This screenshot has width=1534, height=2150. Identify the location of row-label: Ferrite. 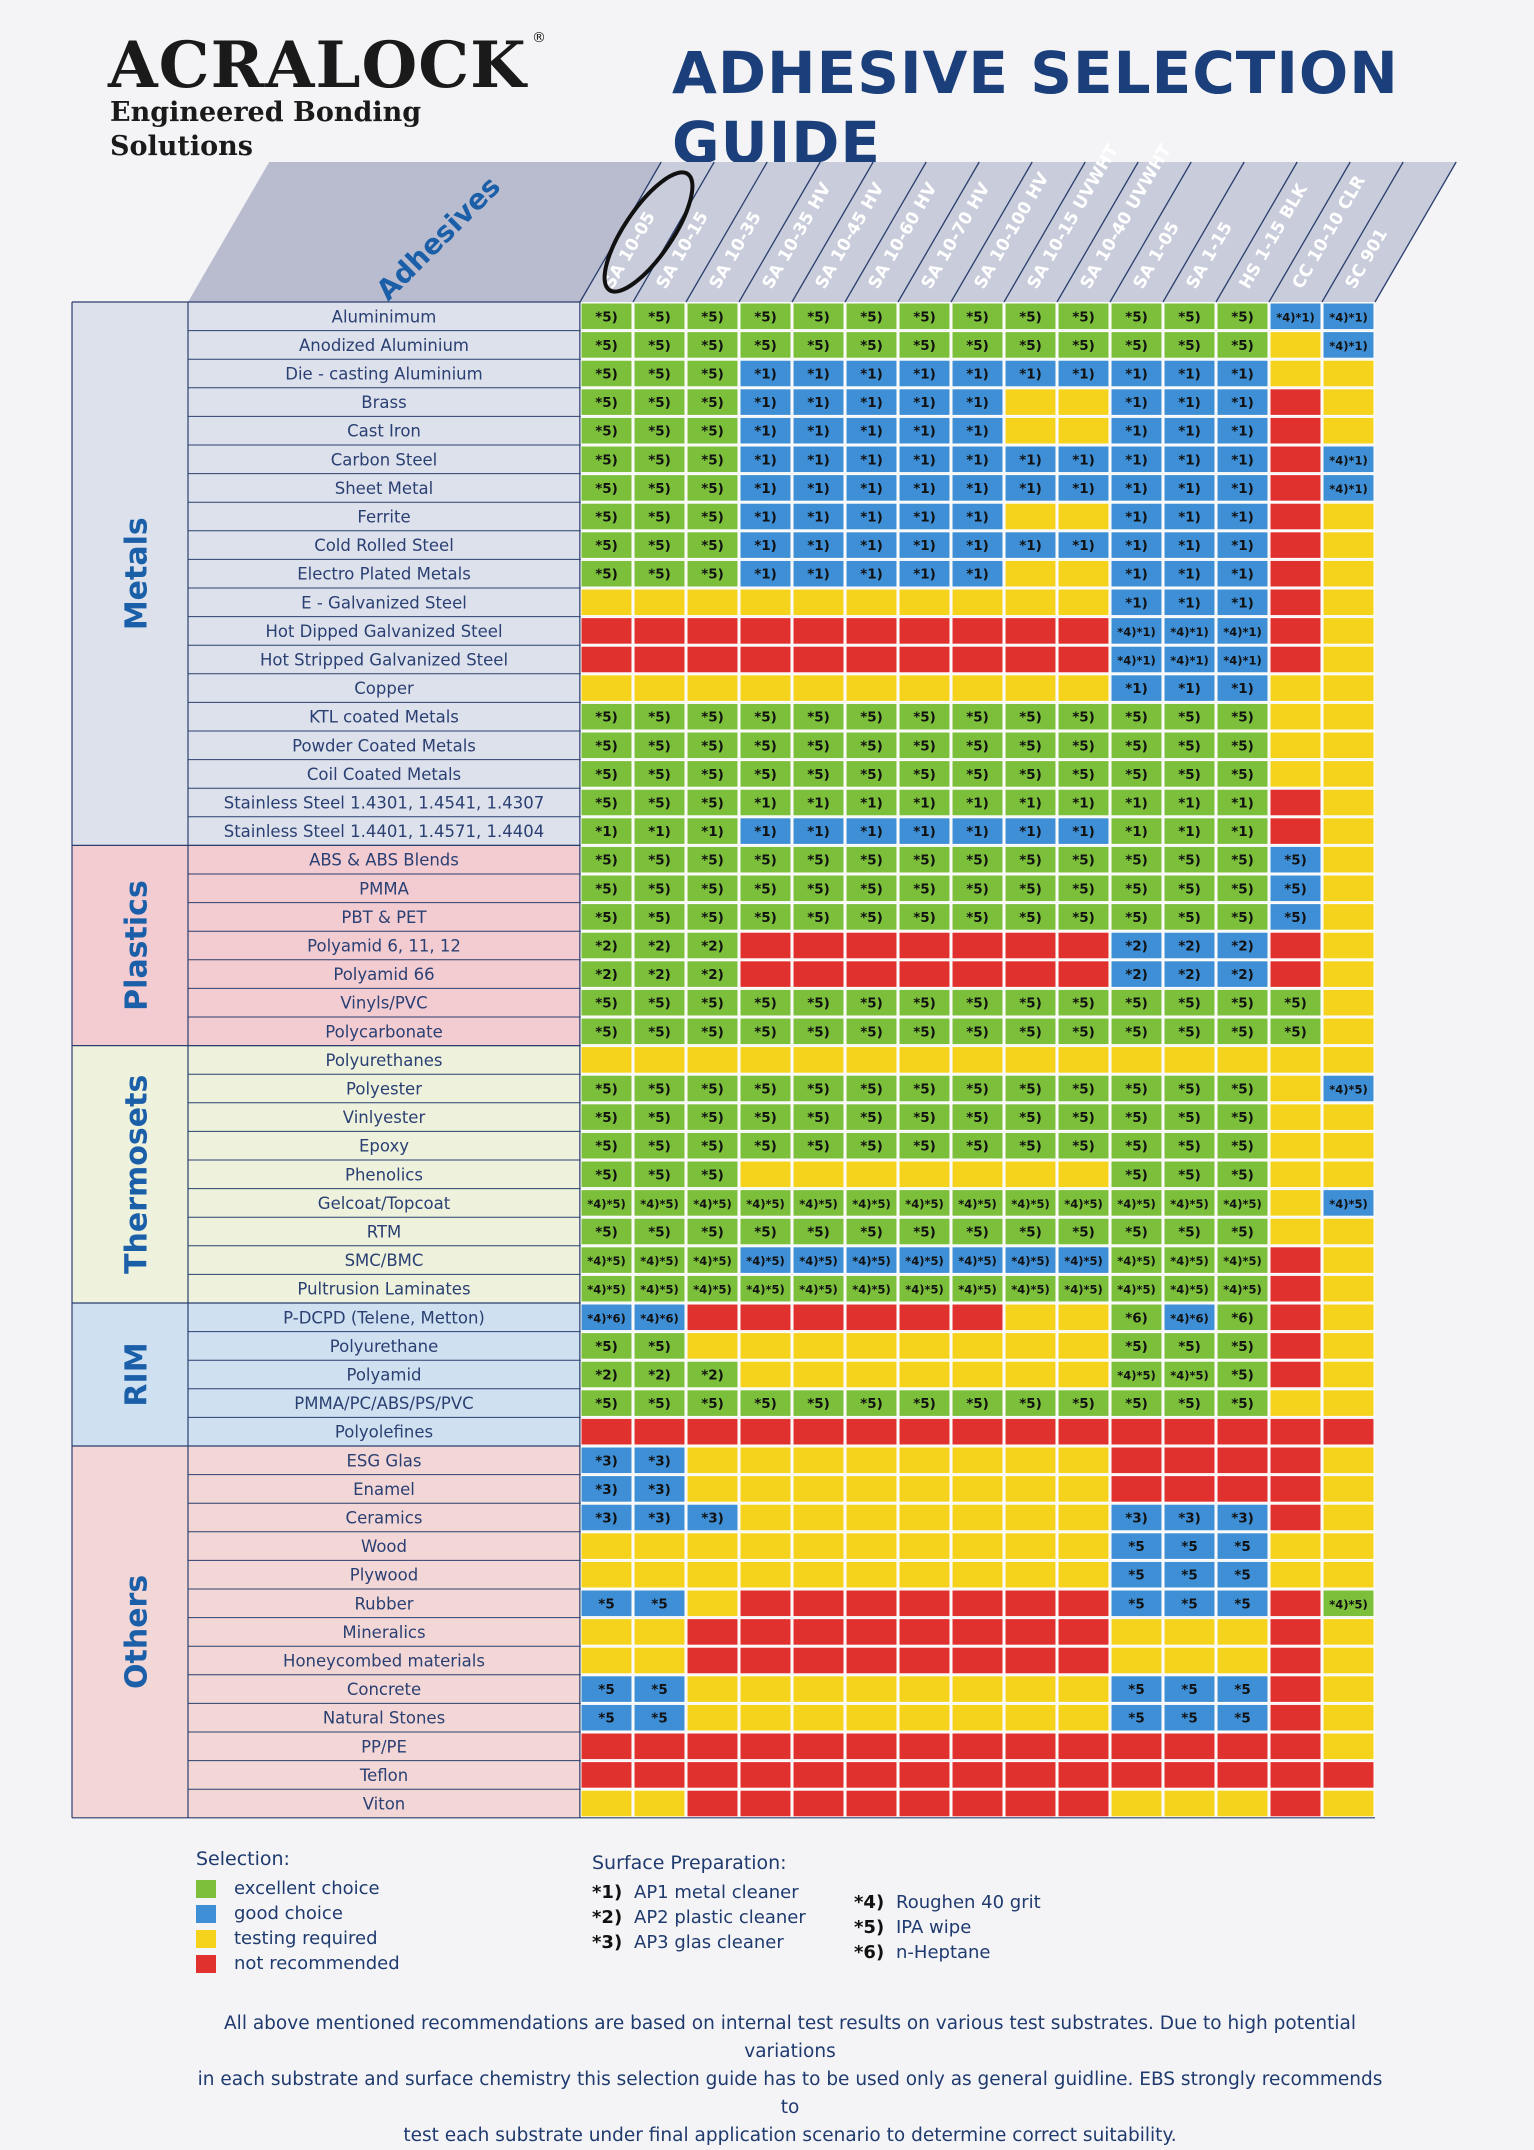
(383, 517).